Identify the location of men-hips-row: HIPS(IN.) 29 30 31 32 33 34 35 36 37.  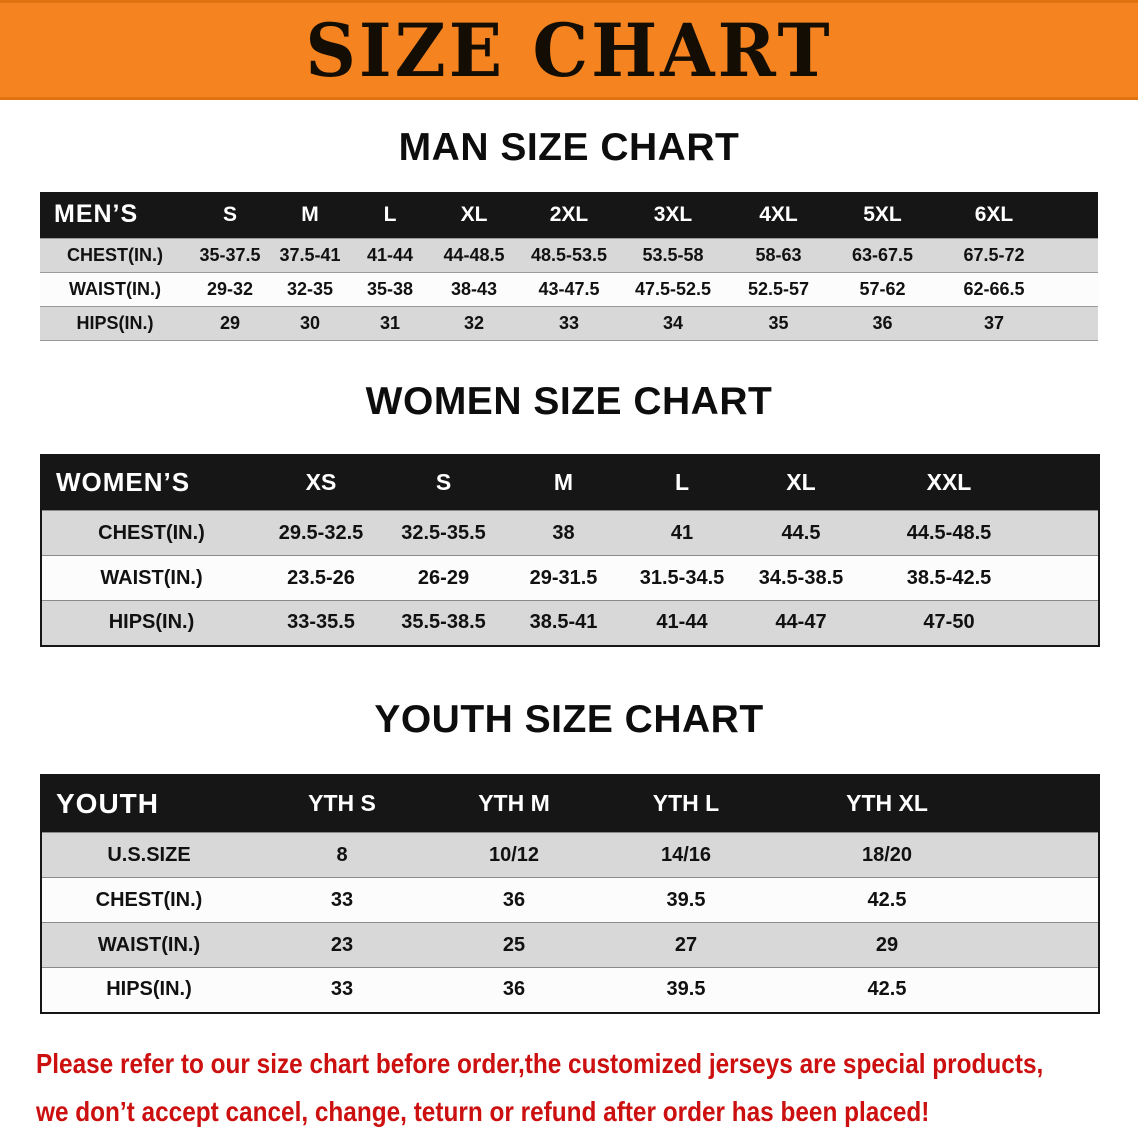
(569, 323).